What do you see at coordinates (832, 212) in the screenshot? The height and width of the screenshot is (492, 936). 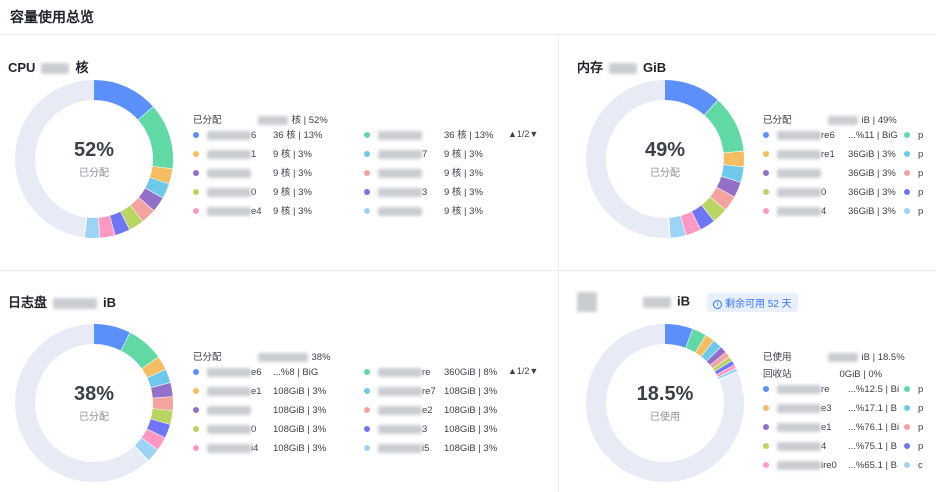 I see `legend-item: 4 36GiB | 3%` at bounding box center [832, 212].